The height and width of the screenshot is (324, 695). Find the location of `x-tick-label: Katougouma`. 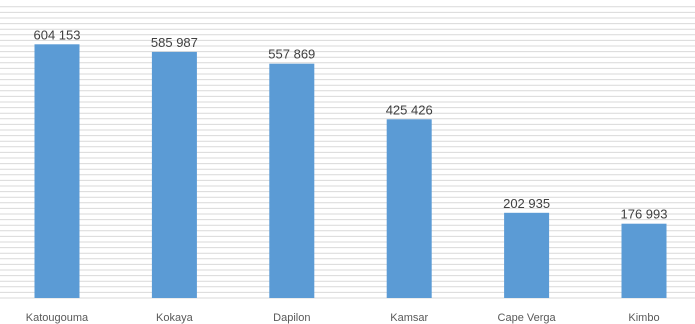

x-tick-label: Katougouma is located at coordinates (57, 318).